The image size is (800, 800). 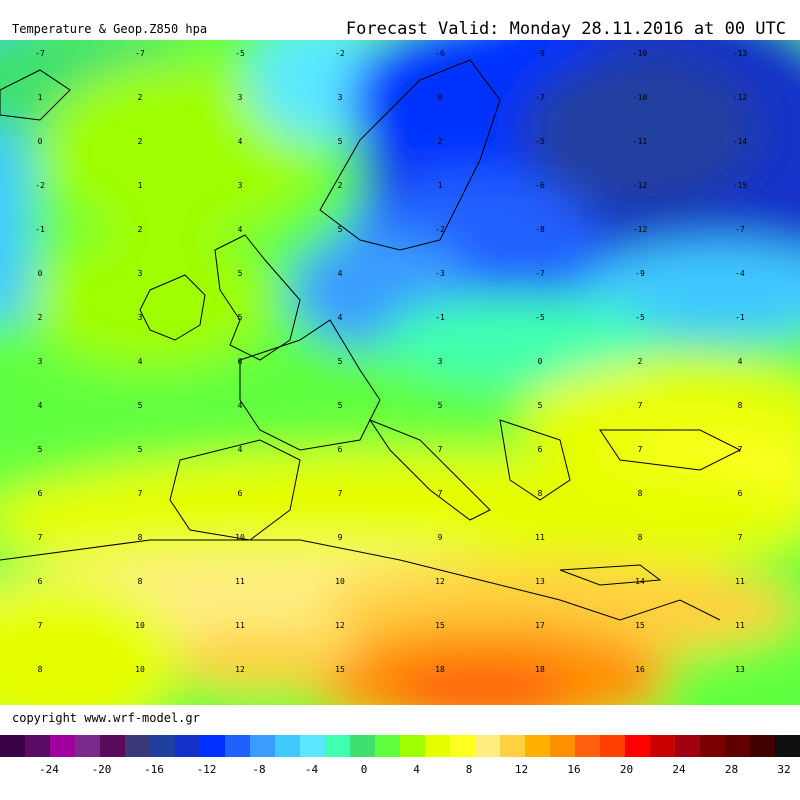 I want to click on temperature-value: 14, so click(x=640, y=581).